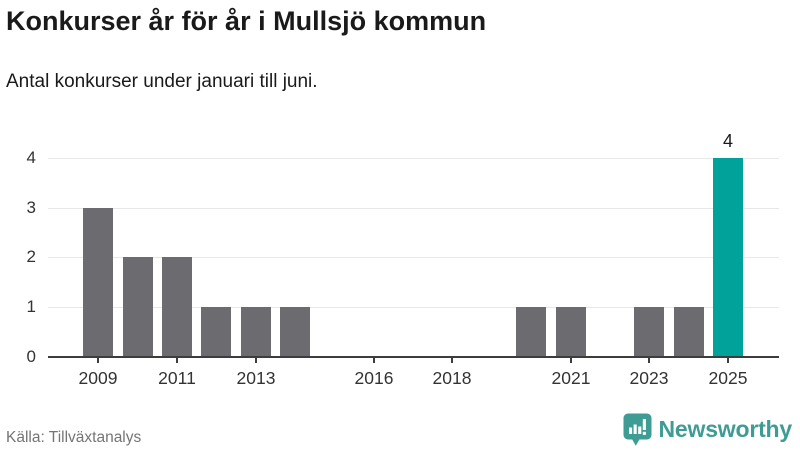  Describe the element at coordinates (728, 360) in the screenshot. I see `x-axis-tick-mark-2025` at that location.